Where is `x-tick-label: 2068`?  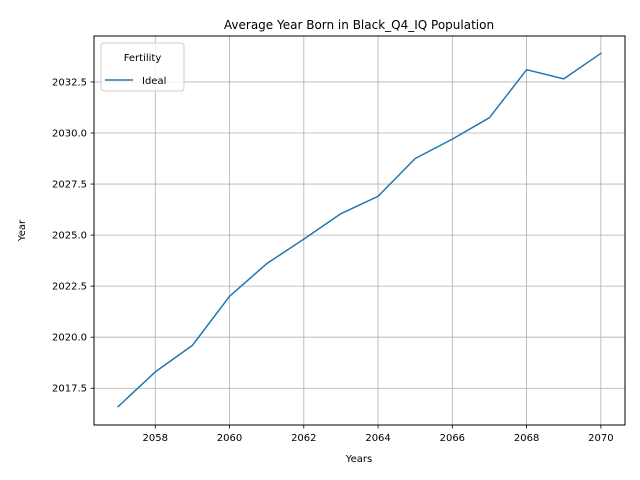 x-tick-label: 2068 is located at coordinates (526, 438).